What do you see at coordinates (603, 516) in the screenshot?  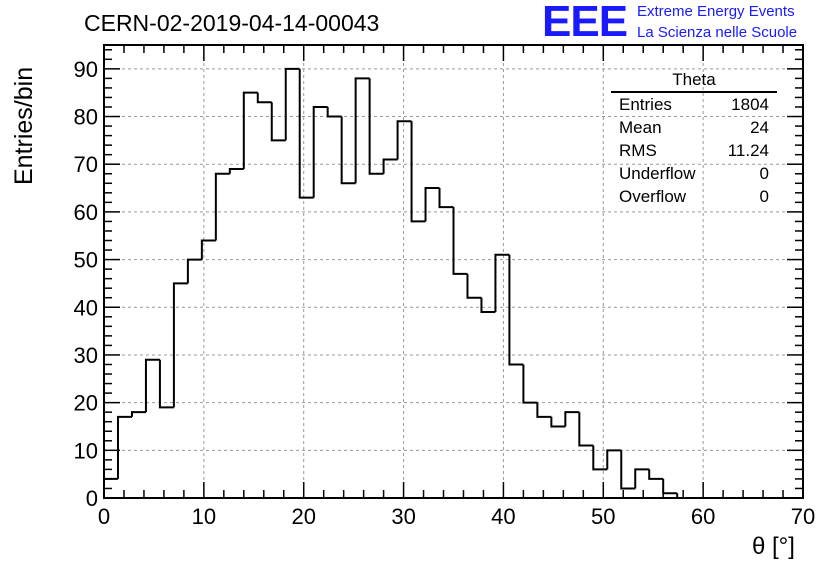 I see `x-tick-label: 50` at bounding box center [603, 516].